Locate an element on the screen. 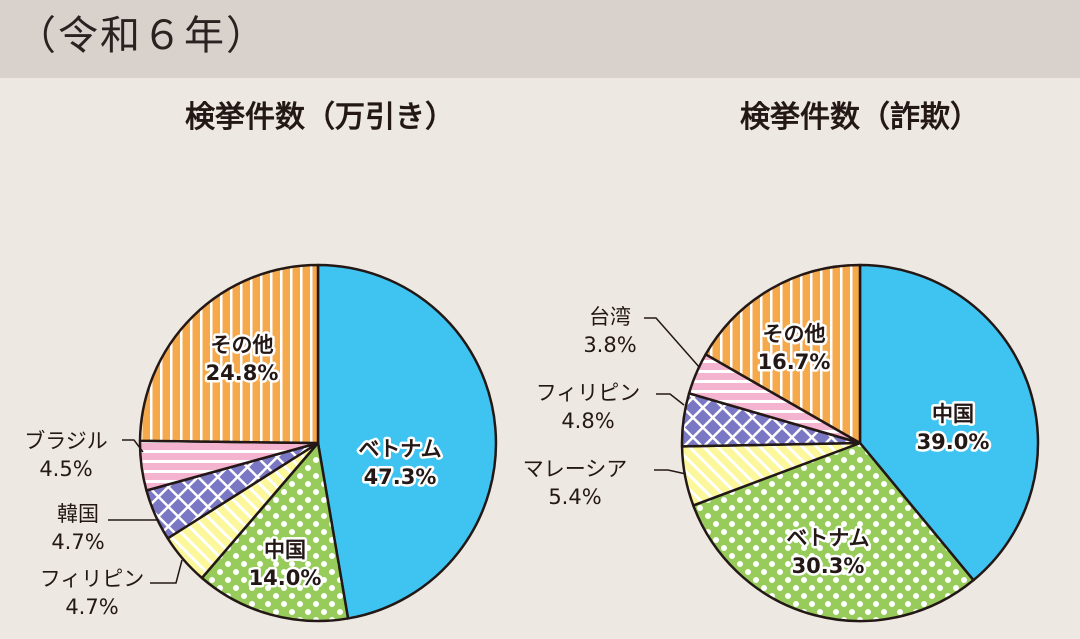 The width and height of the screenshot is (1080, 639). chart-title-fraud: 検挙件数（詐欺） is located at coordinates (860, 117).